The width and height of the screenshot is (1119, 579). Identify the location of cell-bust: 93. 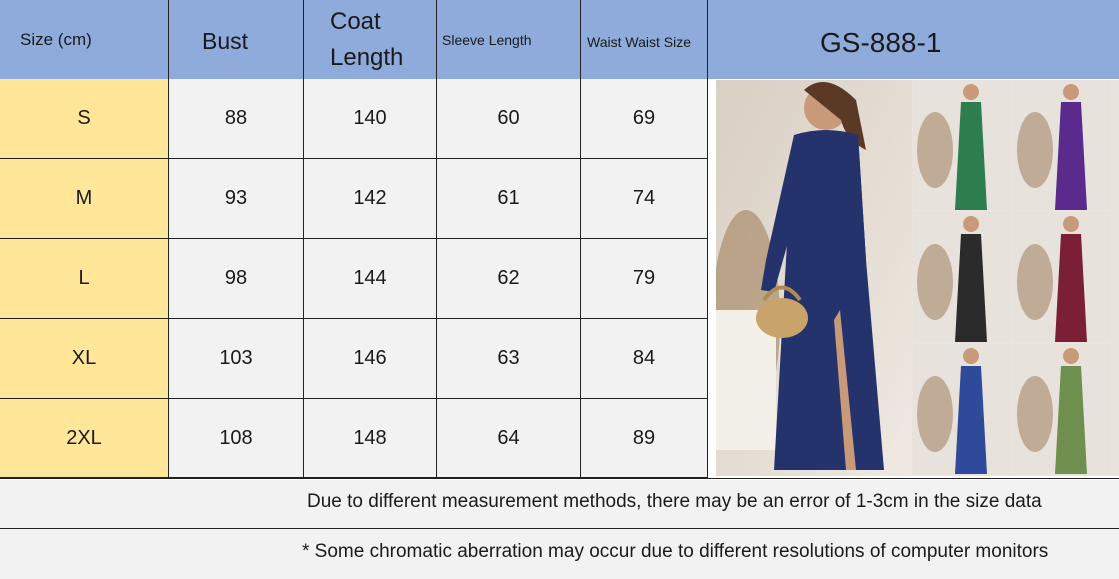
(236, 199).